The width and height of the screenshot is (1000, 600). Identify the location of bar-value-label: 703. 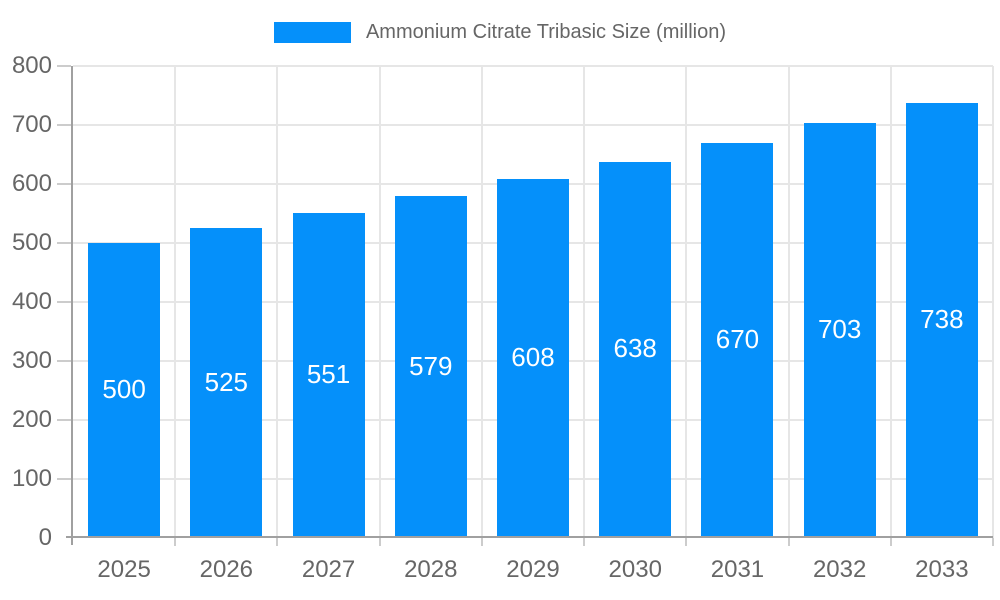
(839, 329).